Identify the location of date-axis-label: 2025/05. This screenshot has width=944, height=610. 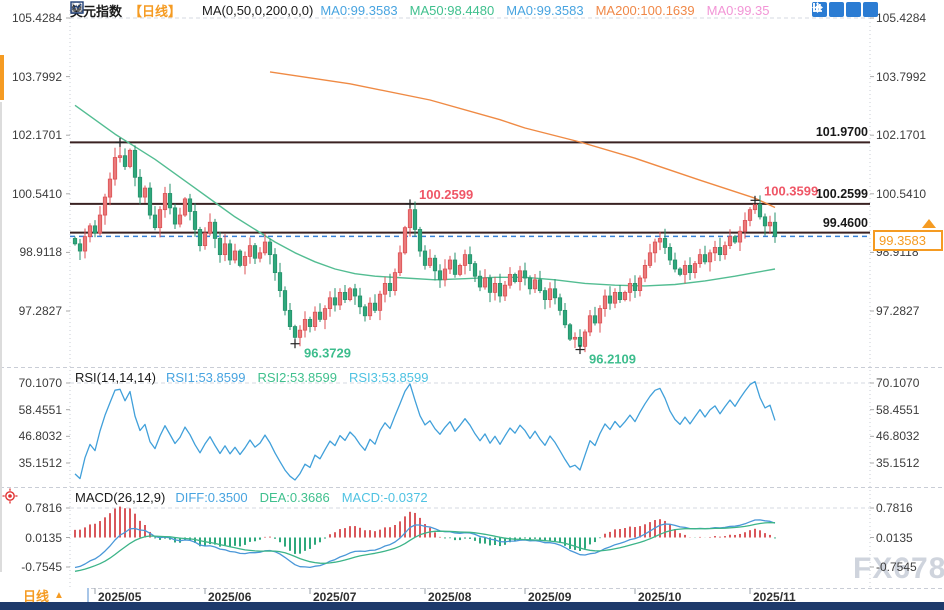
(120, 597).